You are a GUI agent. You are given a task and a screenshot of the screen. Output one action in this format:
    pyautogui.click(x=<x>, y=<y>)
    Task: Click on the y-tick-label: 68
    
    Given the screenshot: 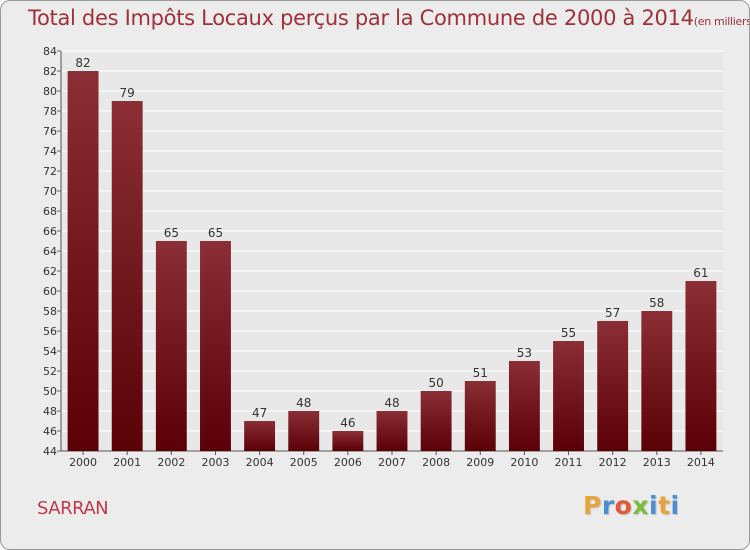 What is the action you would take?
    pyautogui.click(x=50, y=211)
    